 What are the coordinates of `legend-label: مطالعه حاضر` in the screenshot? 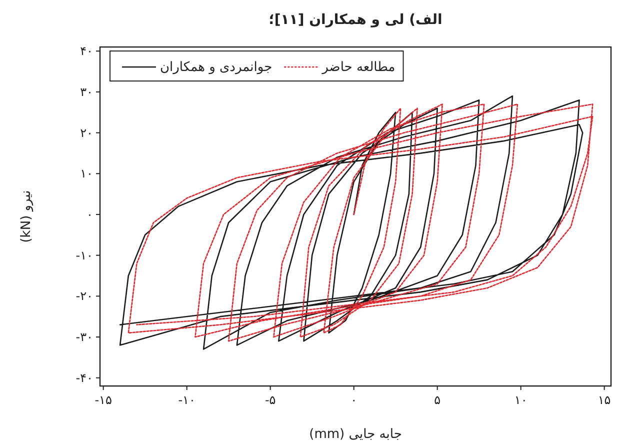 It's located at (358, 67).